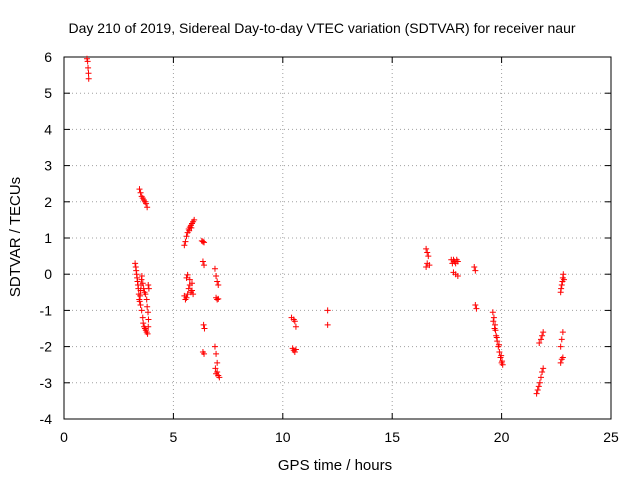 The image size is (640, 480). Describe the element at coordinates (339, 437) in the screenshot. I see `x-tick-labels: 0 5 10 15 20 25` at that location.